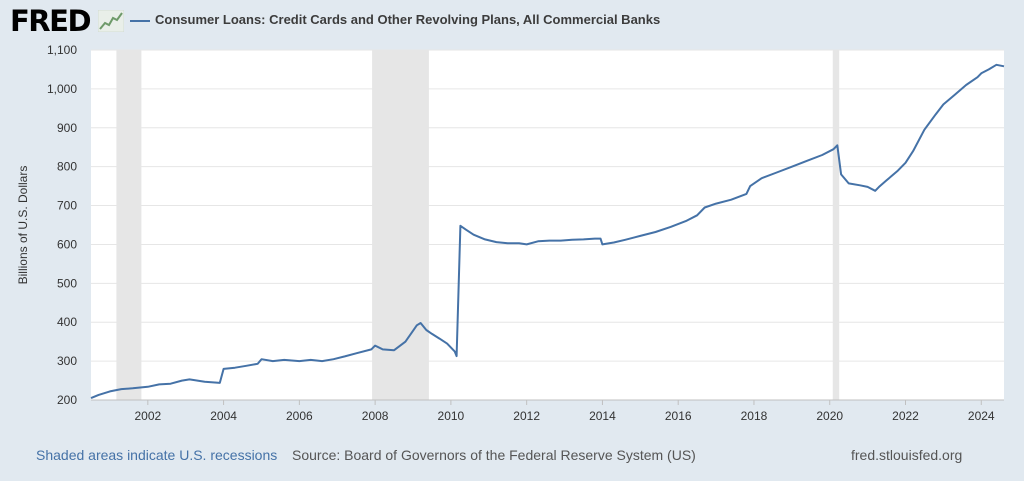 This screenshot has height=481, width=1024. I want to click on y-tick-label: 800, so click(67, 167).